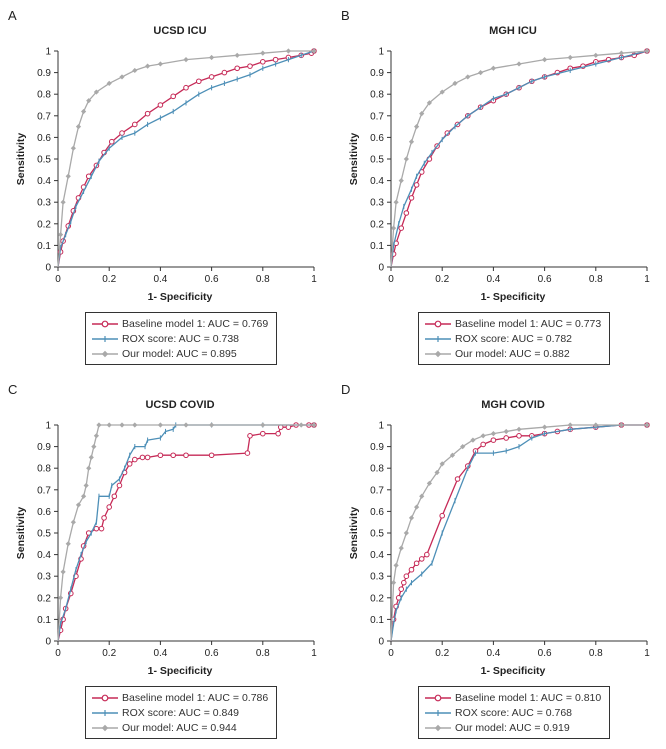 Image resolution: width=666 pixels, height=749 pixels. Describe the element at coordinates (513, 323) in the screenshot. I see `legend-entry-baseline: Baseline model 1: AUC = 0.773` at that location.